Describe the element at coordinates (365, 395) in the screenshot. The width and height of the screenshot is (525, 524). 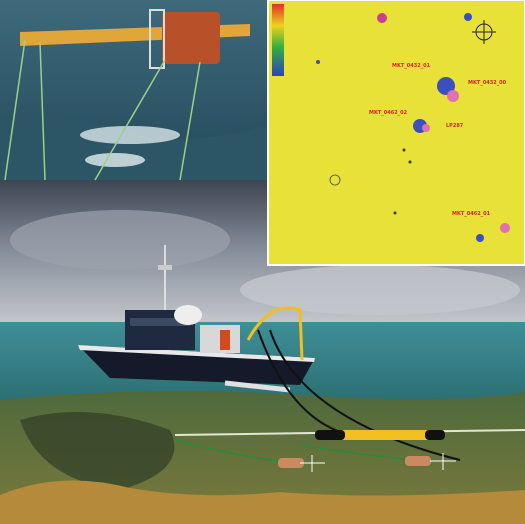
I see `cable` at that location.